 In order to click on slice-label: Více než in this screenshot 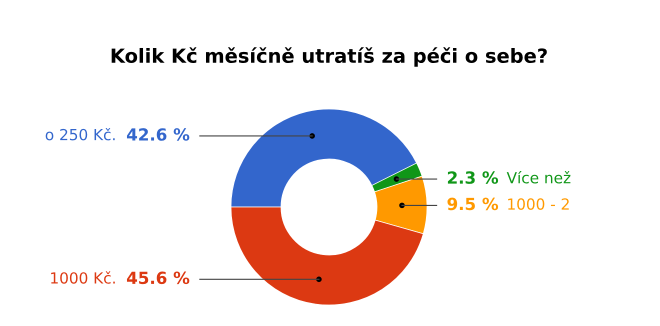, I will do `click(538, 177)`.